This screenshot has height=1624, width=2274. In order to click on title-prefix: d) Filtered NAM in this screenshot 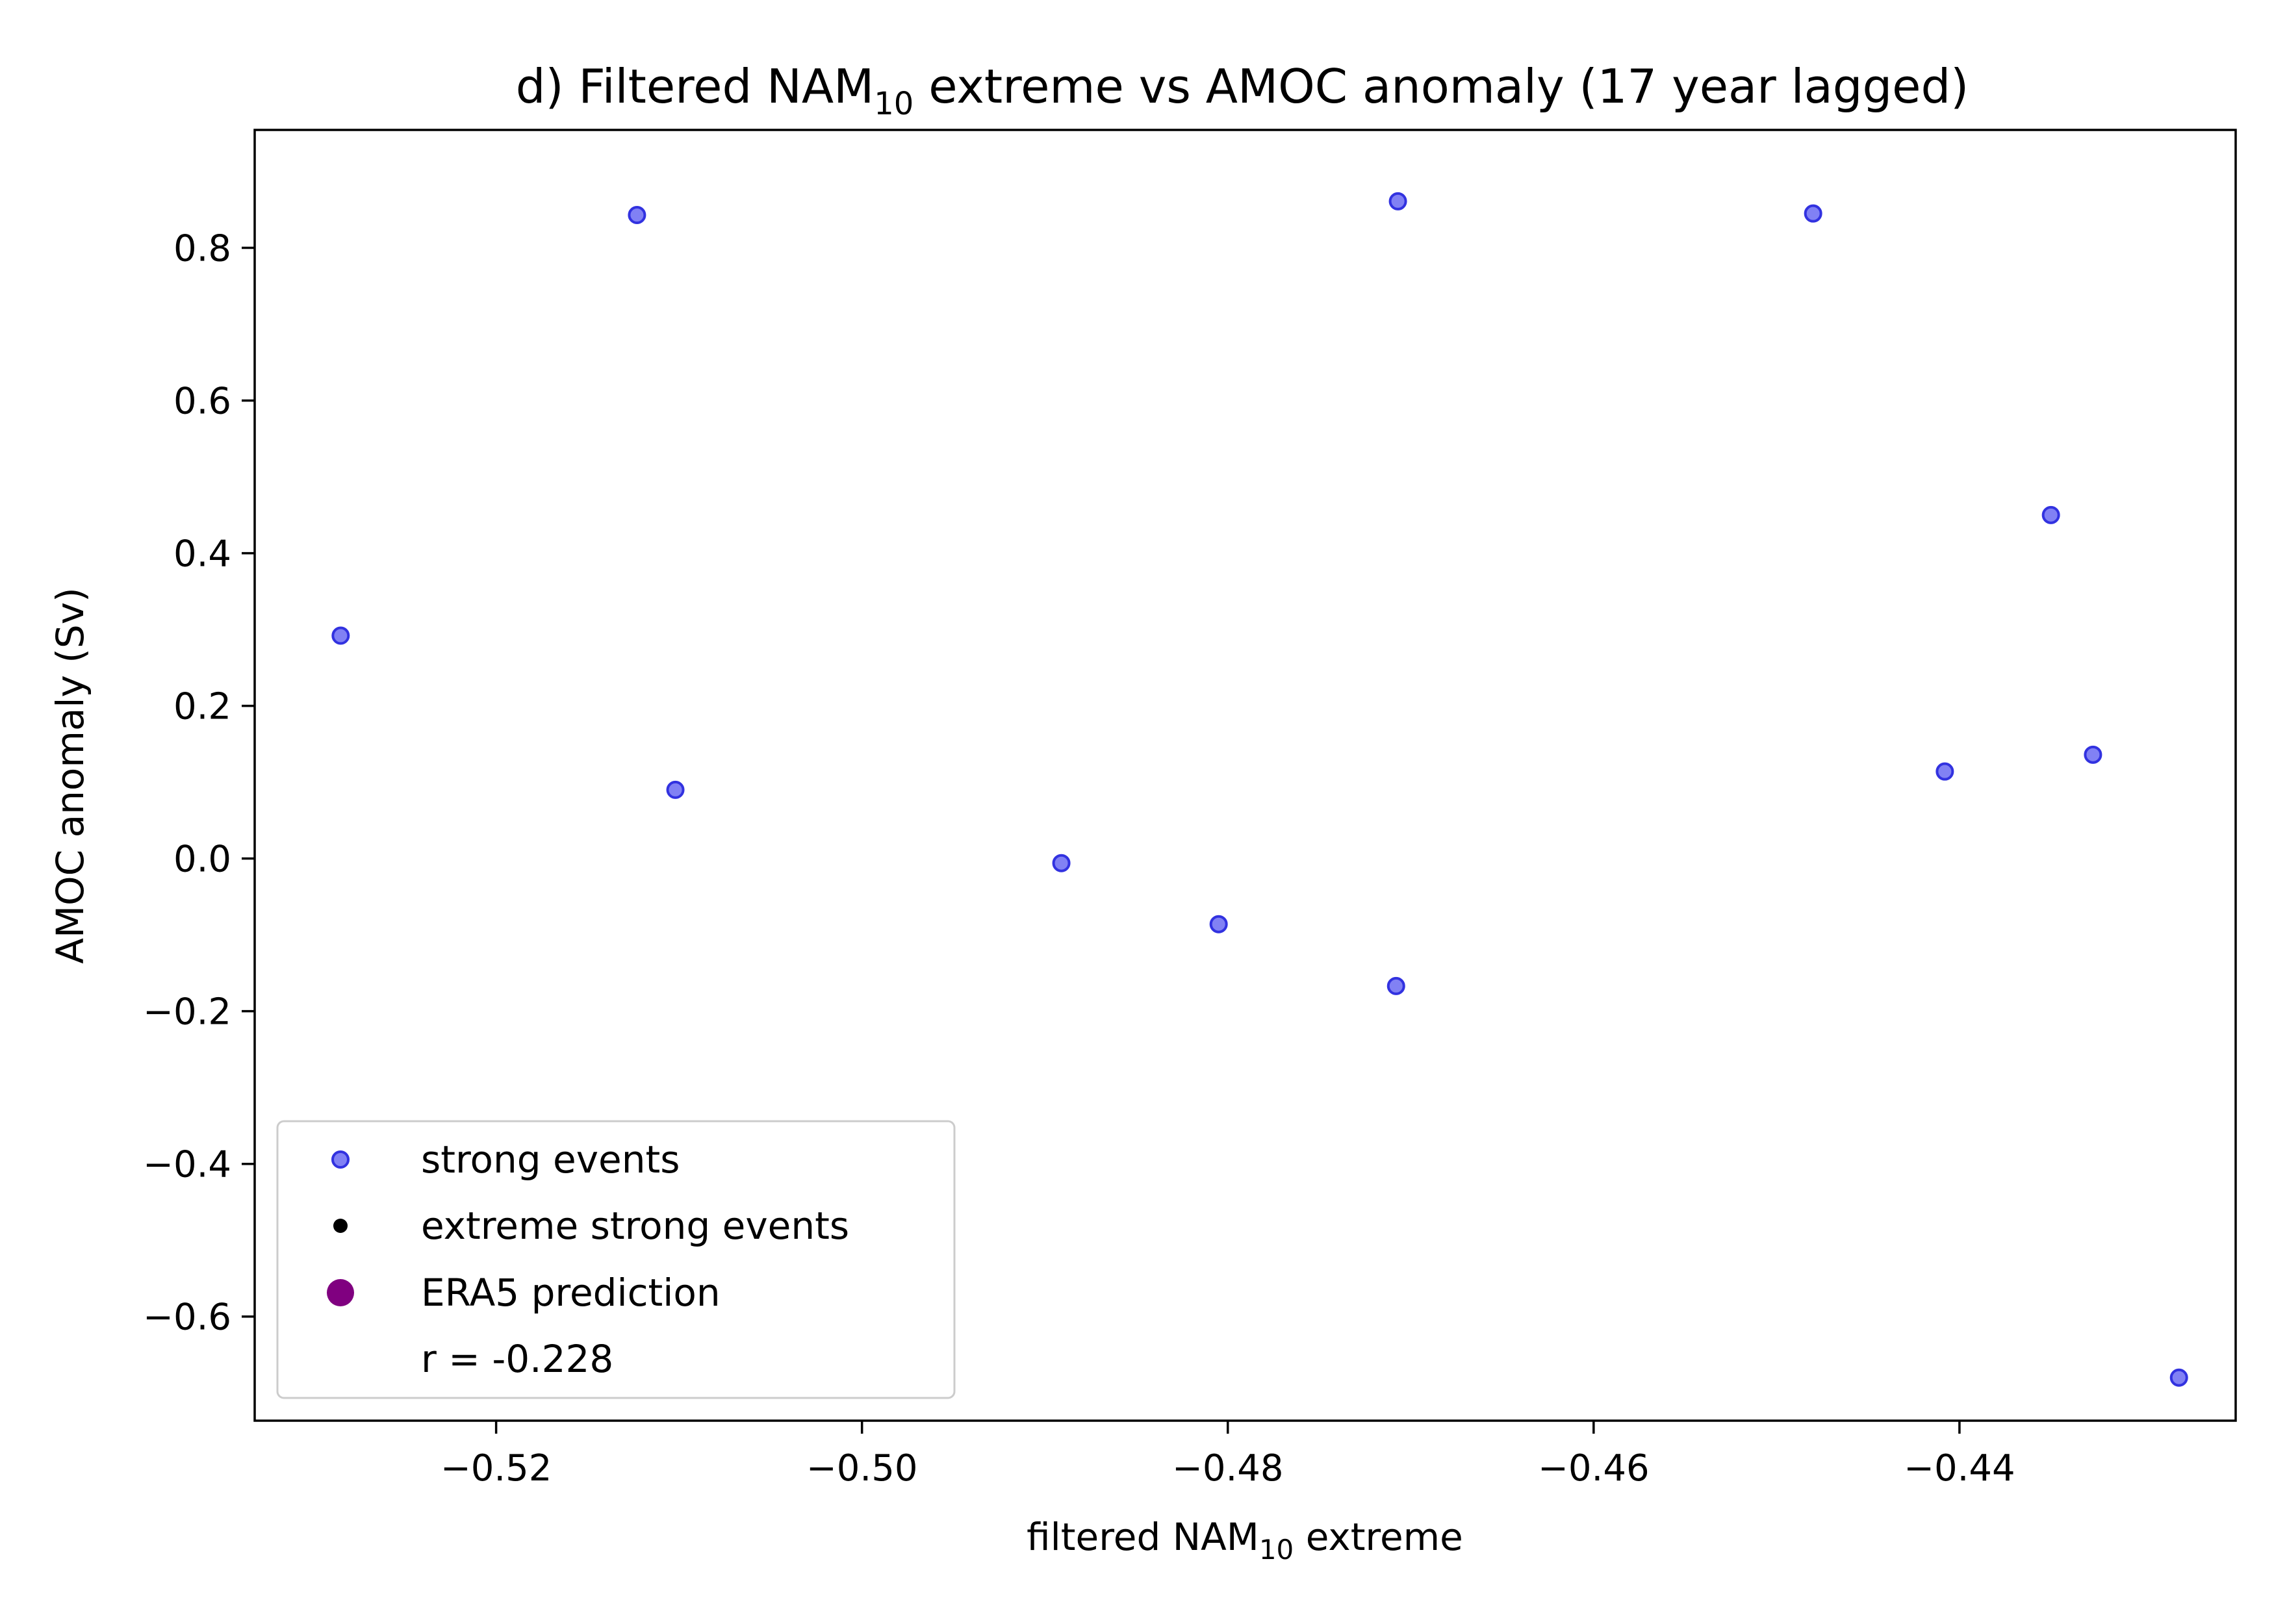, I will do `click(695, 86)`.